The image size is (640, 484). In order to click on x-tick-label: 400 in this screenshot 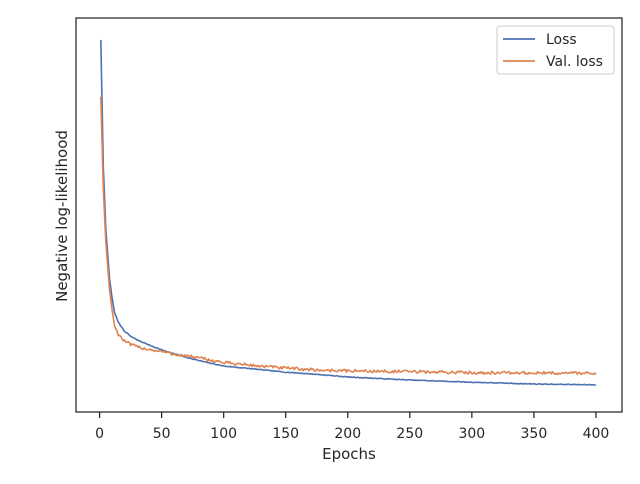, I will do `click(596, 434)`.